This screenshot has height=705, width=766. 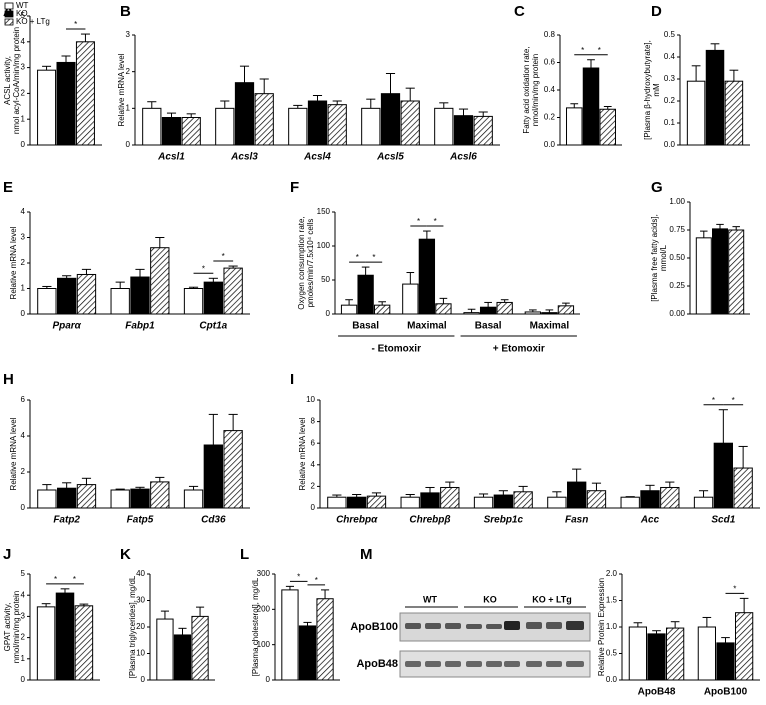 I want to click on bands-apob100, so click(x=494, y=625).